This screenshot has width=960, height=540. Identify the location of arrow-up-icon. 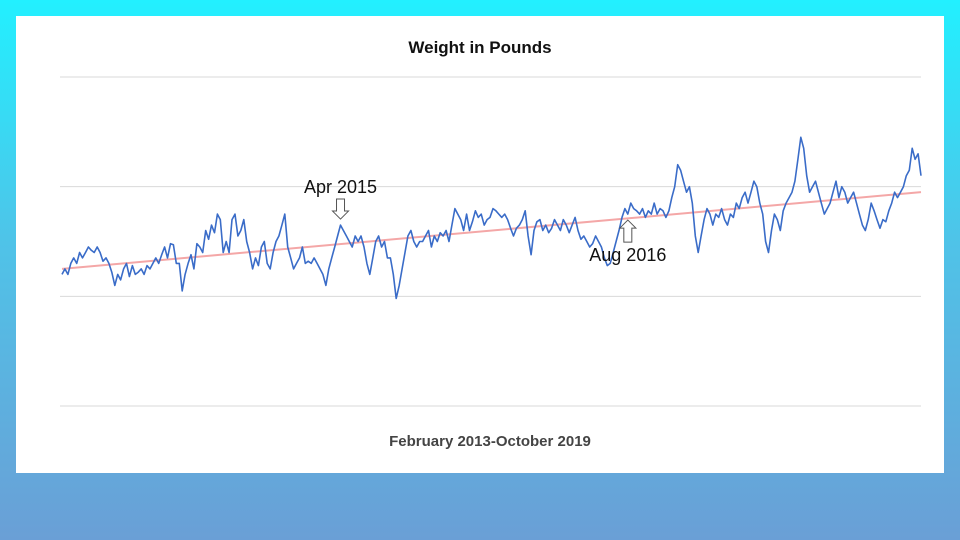
(628, 231).